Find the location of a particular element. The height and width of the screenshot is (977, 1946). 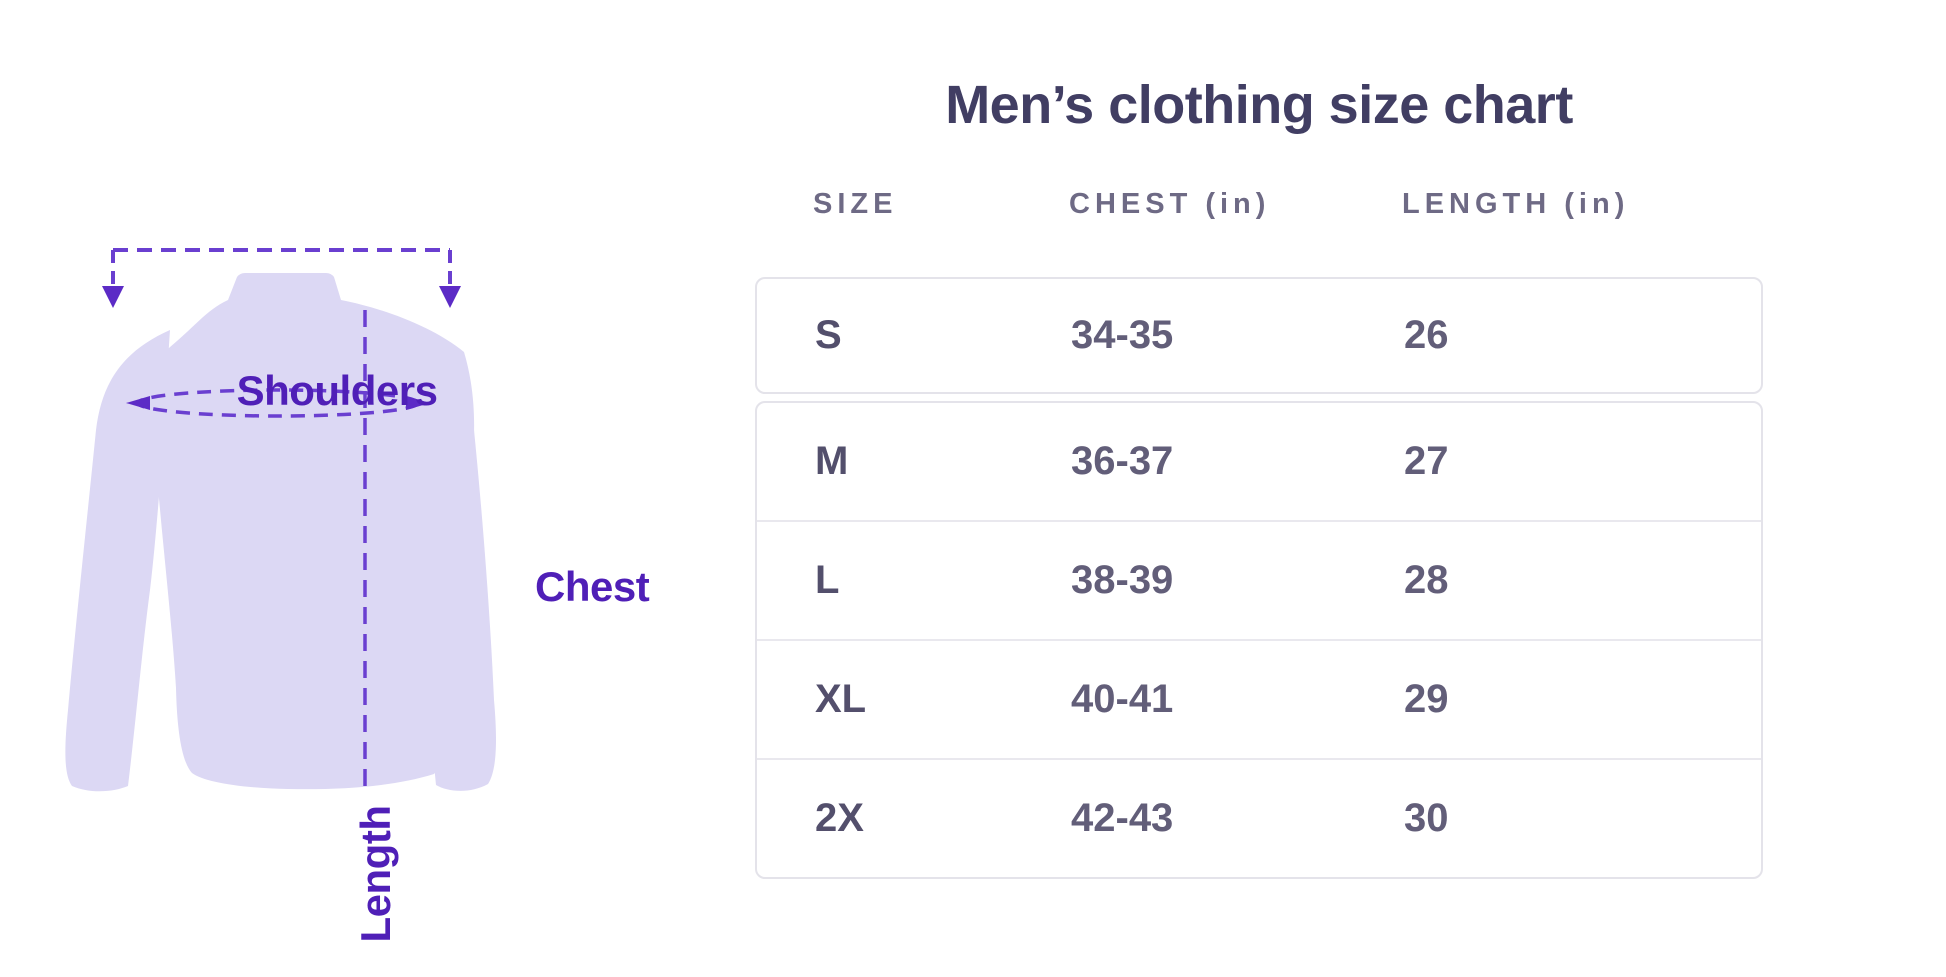

size-cell: S is located at coordinates (828, 335).